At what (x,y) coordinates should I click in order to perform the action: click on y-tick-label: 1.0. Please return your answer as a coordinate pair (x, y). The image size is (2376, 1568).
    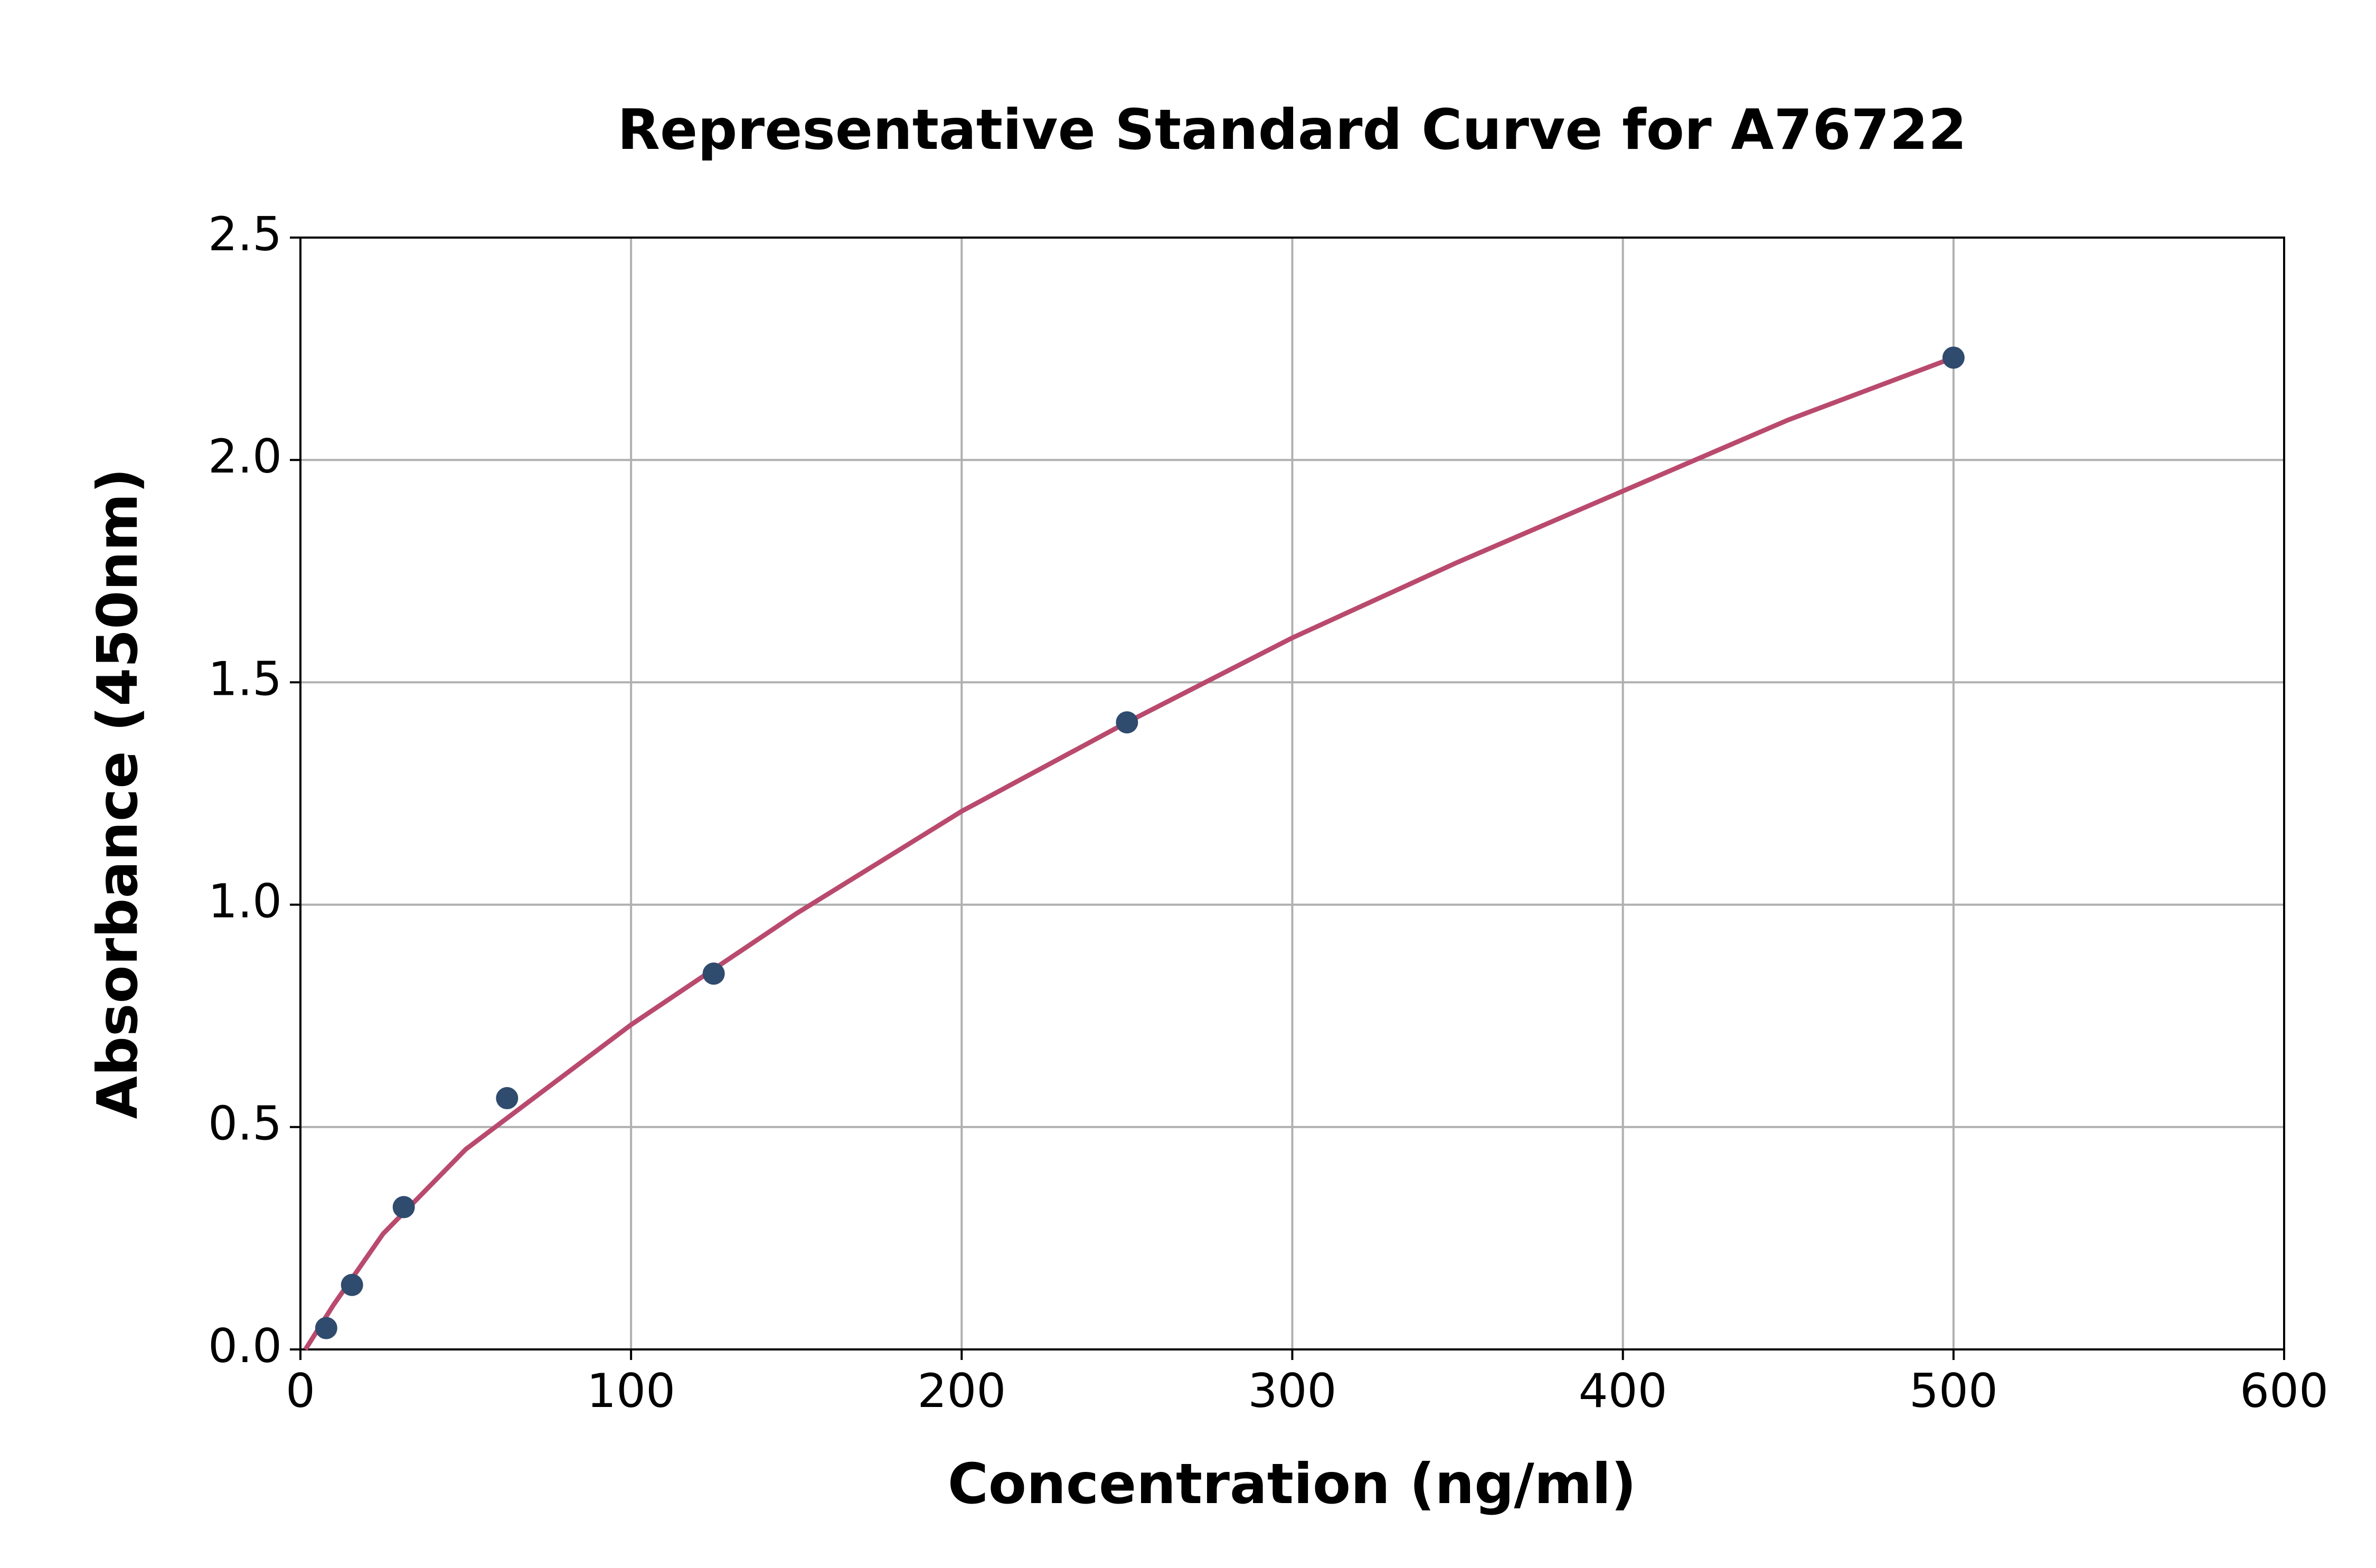
    Looking at the image, I should click on (245, 901).